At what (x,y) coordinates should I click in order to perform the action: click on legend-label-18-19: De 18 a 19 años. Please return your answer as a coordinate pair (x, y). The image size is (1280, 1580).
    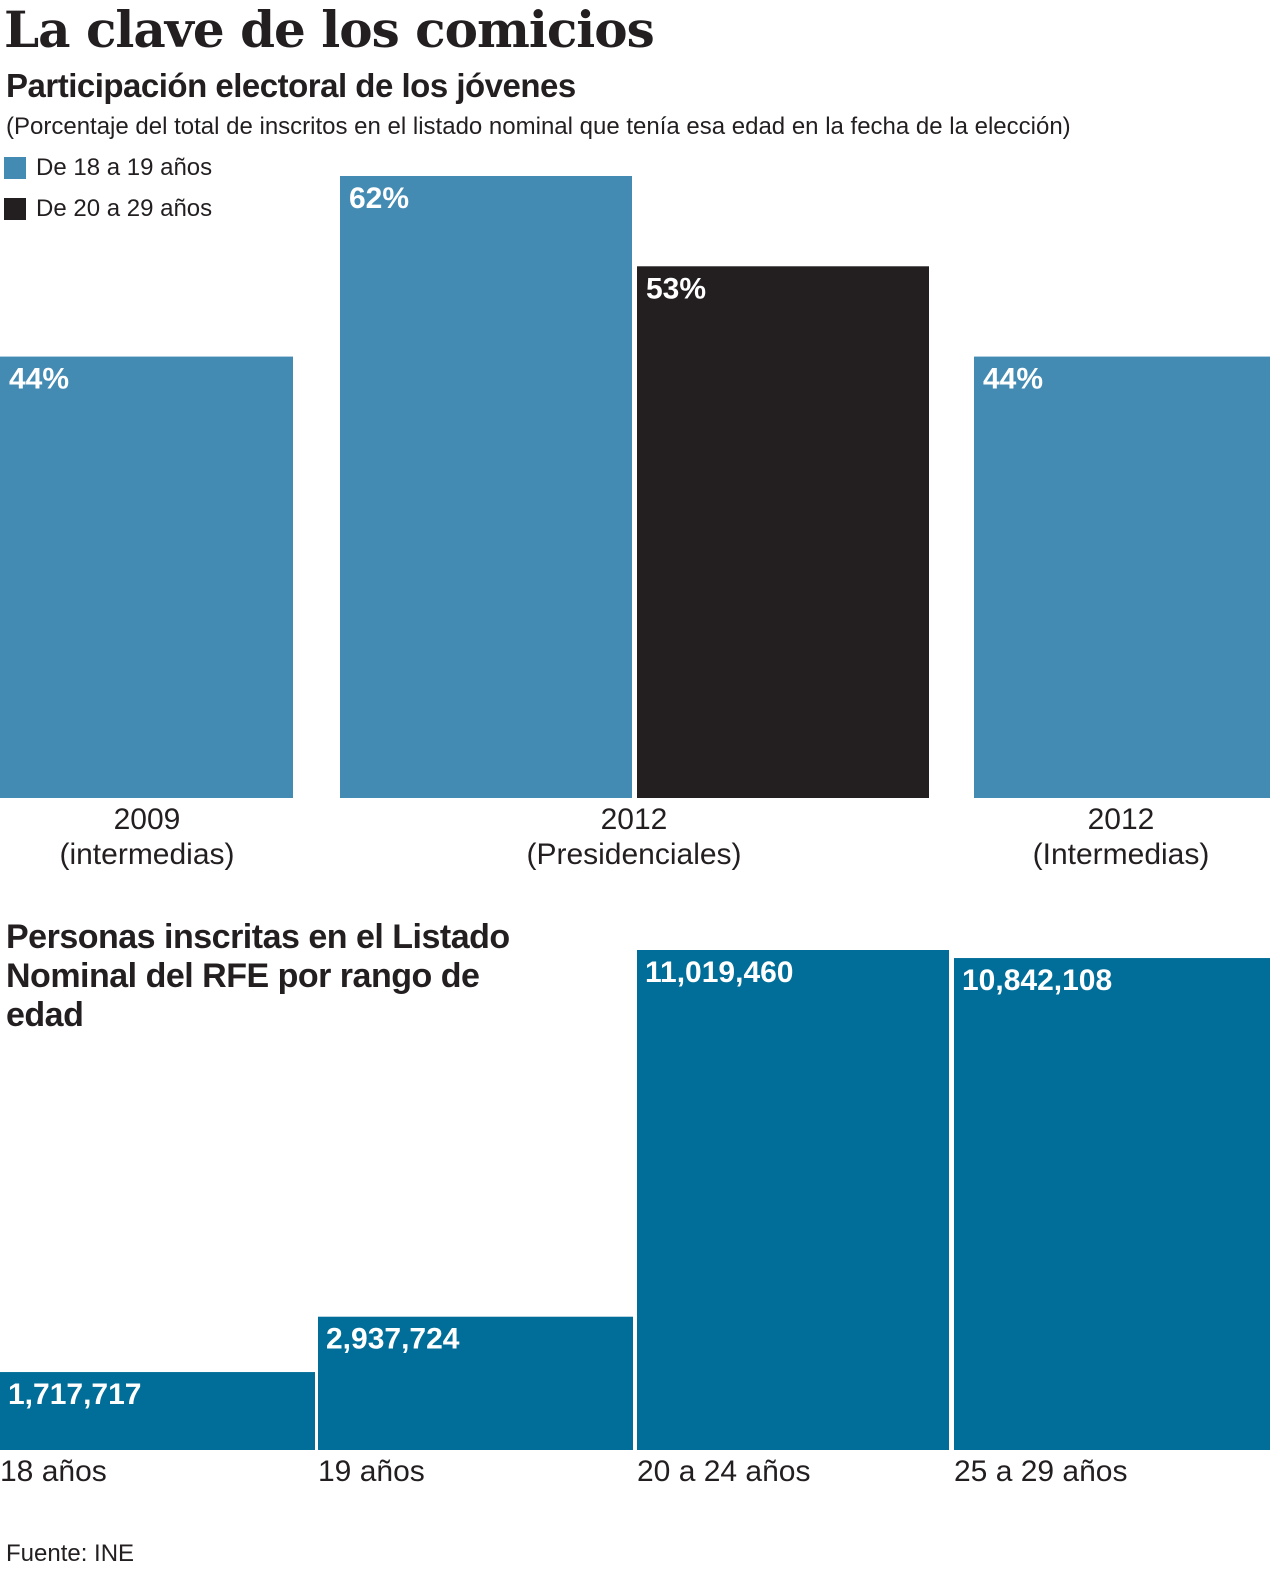
    Looking at the image, I should click on (124, 167).